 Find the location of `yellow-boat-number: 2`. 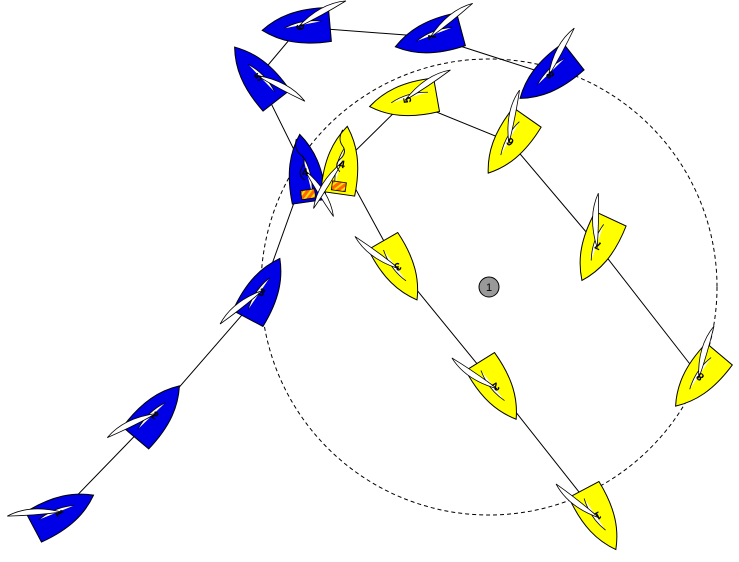

yellow-boat-number: 2 is located at coordinates (496, 385).